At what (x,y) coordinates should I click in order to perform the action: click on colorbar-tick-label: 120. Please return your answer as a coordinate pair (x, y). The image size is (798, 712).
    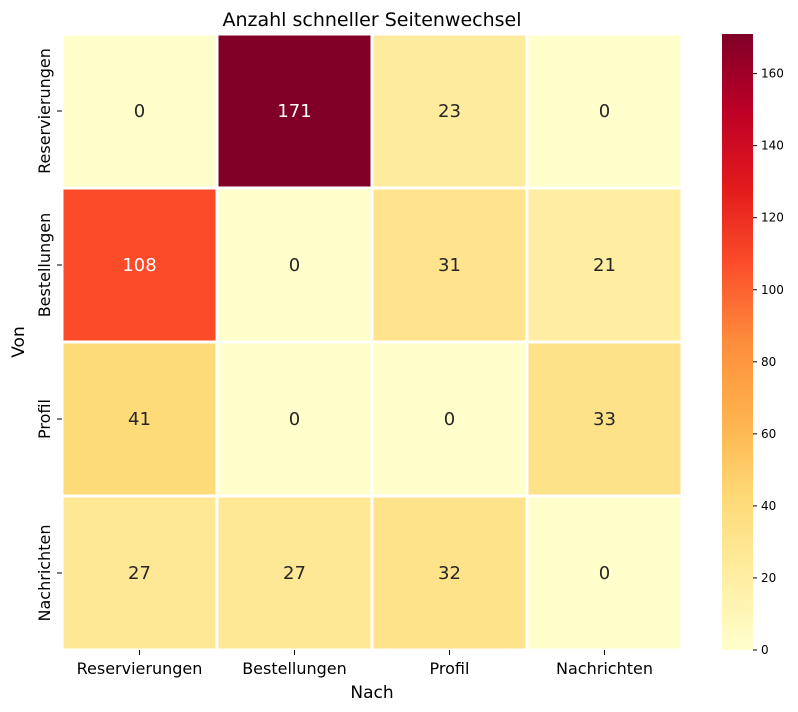
    Looking at the image, I should click on (772, 218).